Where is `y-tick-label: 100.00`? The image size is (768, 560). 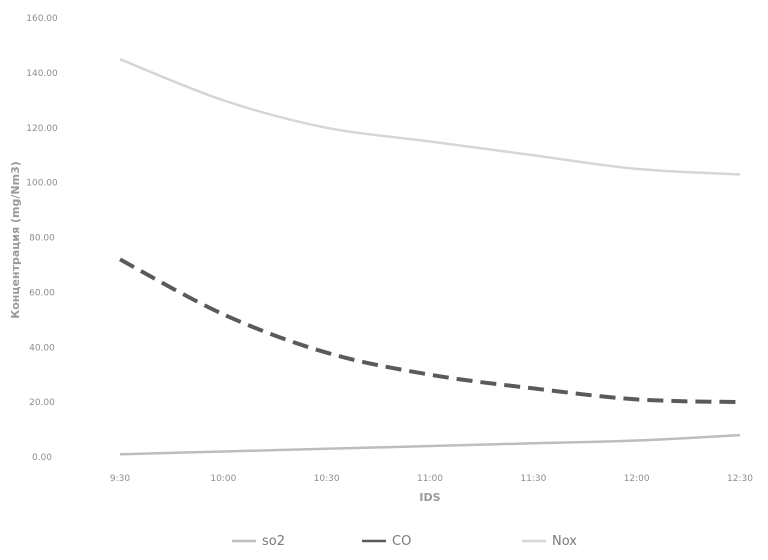 y-tick-label: 100.00 is located at coordinates (42, 184).